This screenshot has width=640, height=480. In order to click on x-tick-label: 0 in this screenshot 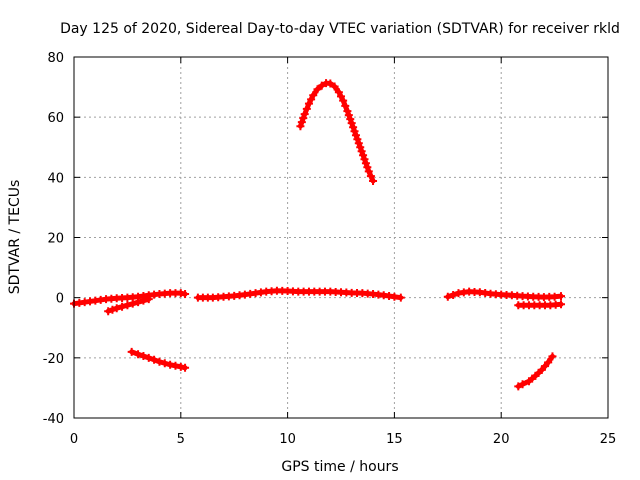, I will do `click(74, 439)`.